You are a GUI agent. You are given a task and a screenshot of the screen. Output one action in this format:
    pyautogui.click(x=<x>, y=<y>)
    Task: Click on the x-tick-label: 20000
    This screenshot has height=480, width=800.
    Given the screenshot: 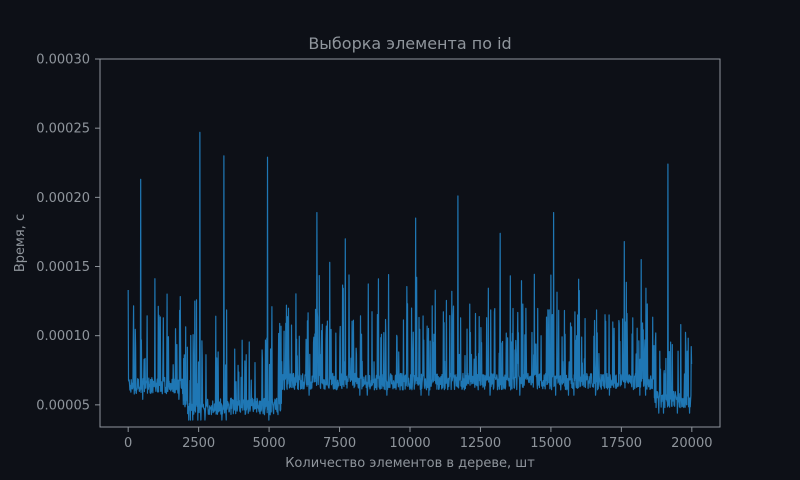 What is the action you would take?
    pyautogui.click(x=691, y=443)
    